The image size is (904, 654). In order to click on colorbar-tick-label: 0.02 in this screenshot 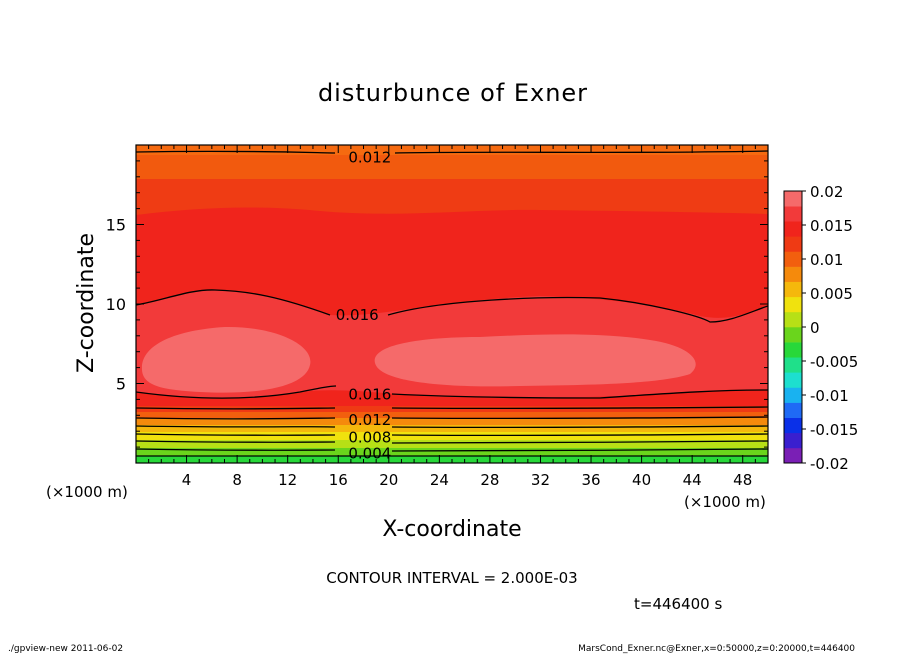, I will do `click(826, 192)`.